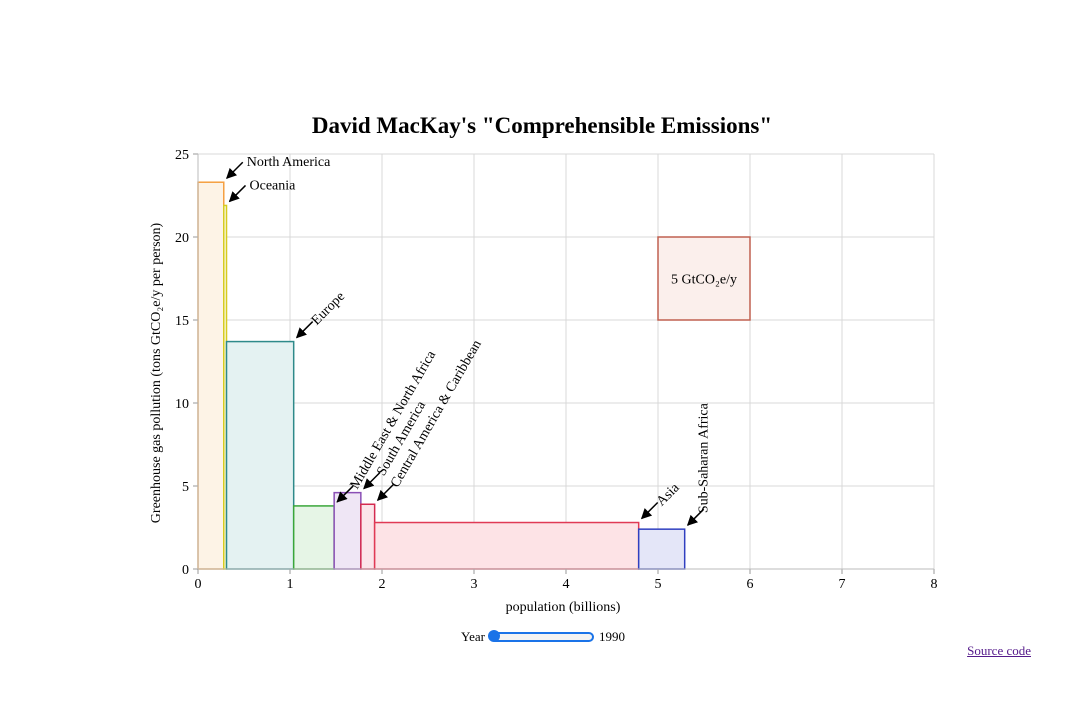 Image resolution: width=1084 pixels, height=725 pixels. I want to click on bar-label: Europe, so click(328, 308).